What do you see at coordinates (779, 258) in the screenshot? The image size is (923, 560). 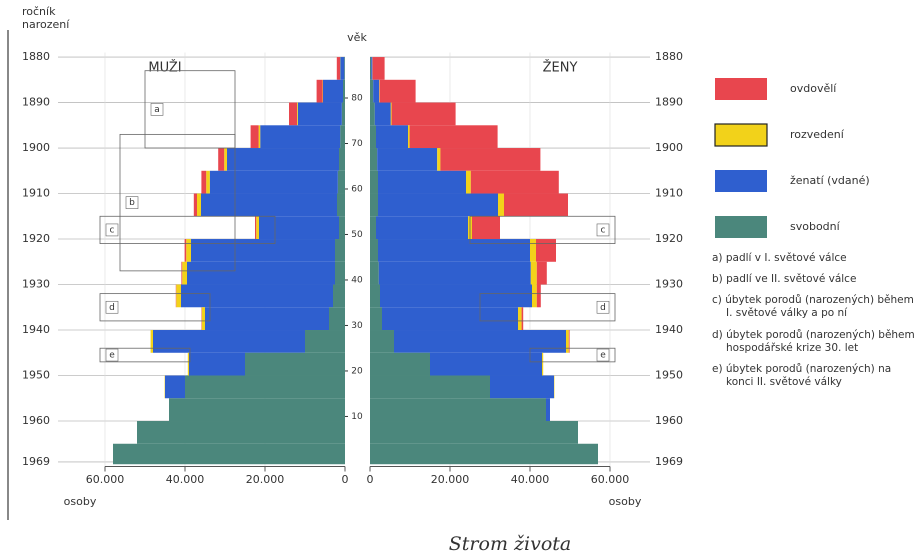 I see `note: a) padlí v I. světové válce` at bounding box center [779, 258].